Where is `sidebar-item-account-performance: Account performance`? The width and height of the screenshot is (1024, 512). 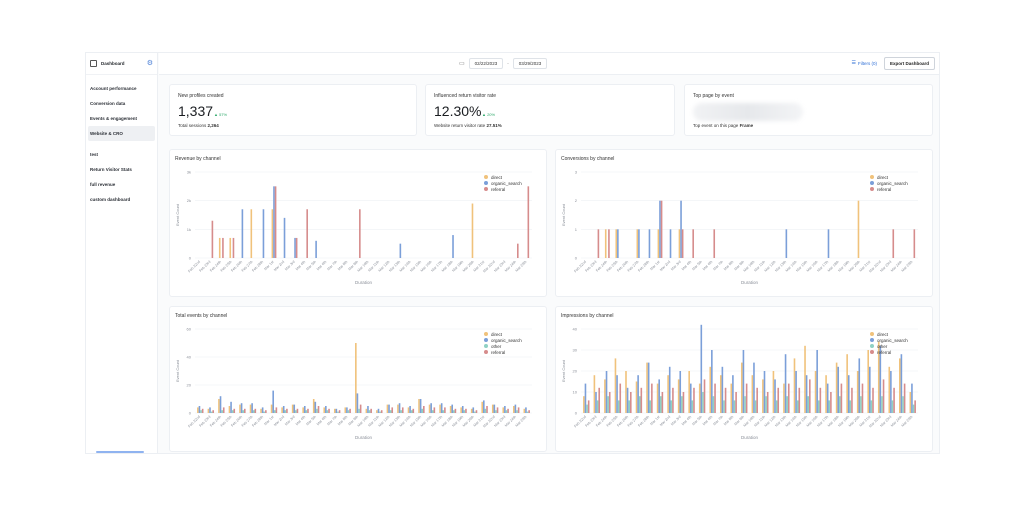
sidebar-item-account-performance: Account performance is located at coordinates (113, 88).